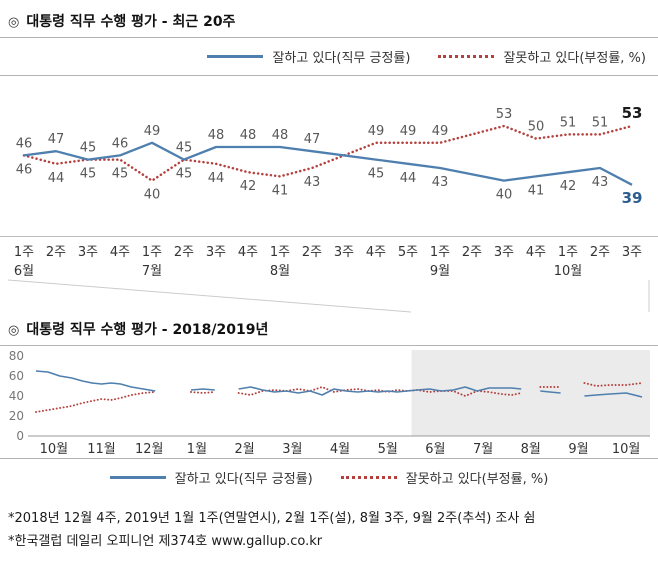 The height and width of the screenshot is (561, 658). What do you see at coordinates (16, 416) in the screenshot?
I see `y-tick-label: 20` at bounding box center [16, 416].